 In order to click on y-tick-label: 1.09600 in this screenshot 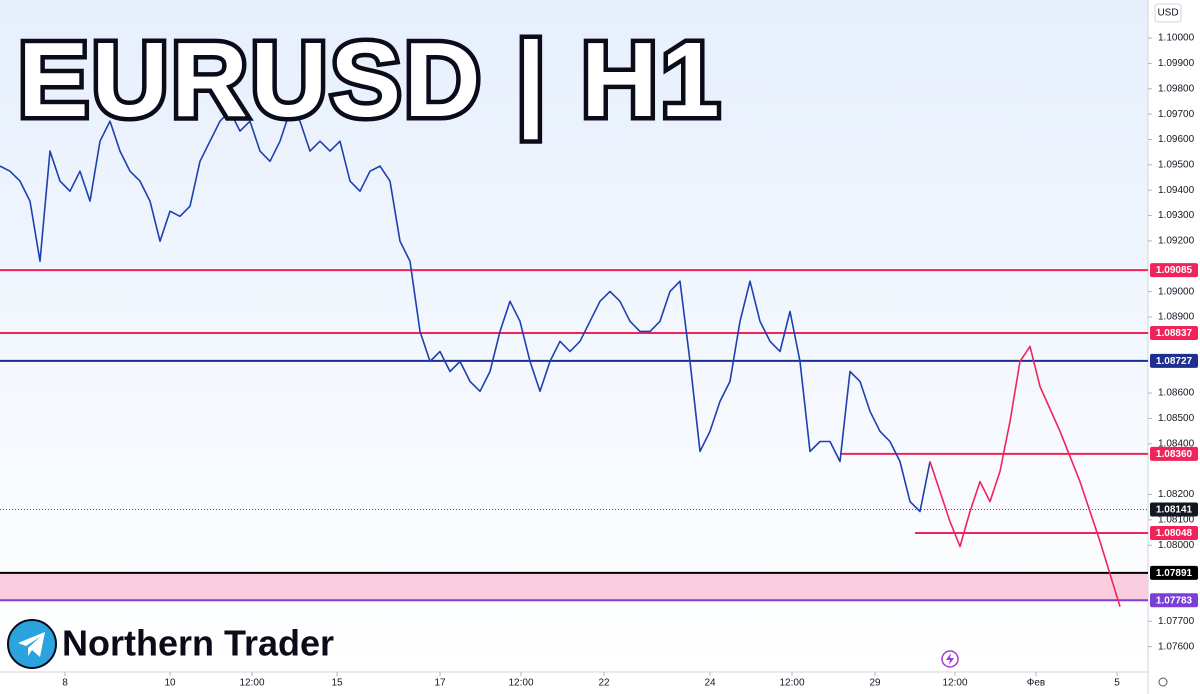, I will do `click(1176, 139)`.